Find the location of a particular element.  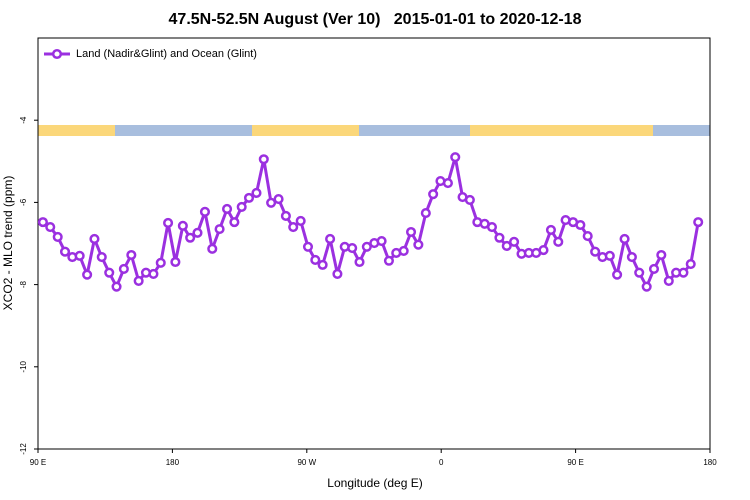

y-tick-label: -8 is located at coordinates (23, 284).